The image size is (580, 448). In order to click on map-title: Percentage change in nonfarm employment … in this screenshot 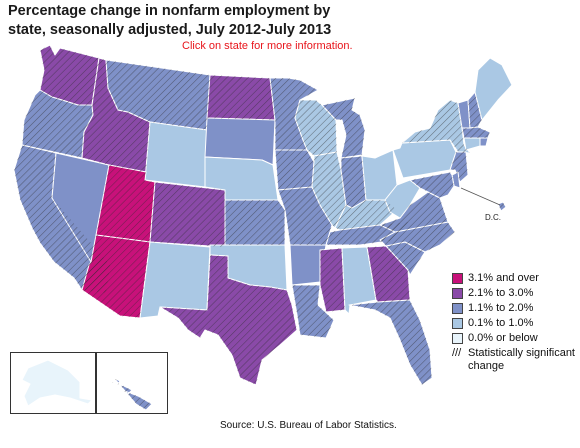, I will do `click(170, 20)`.